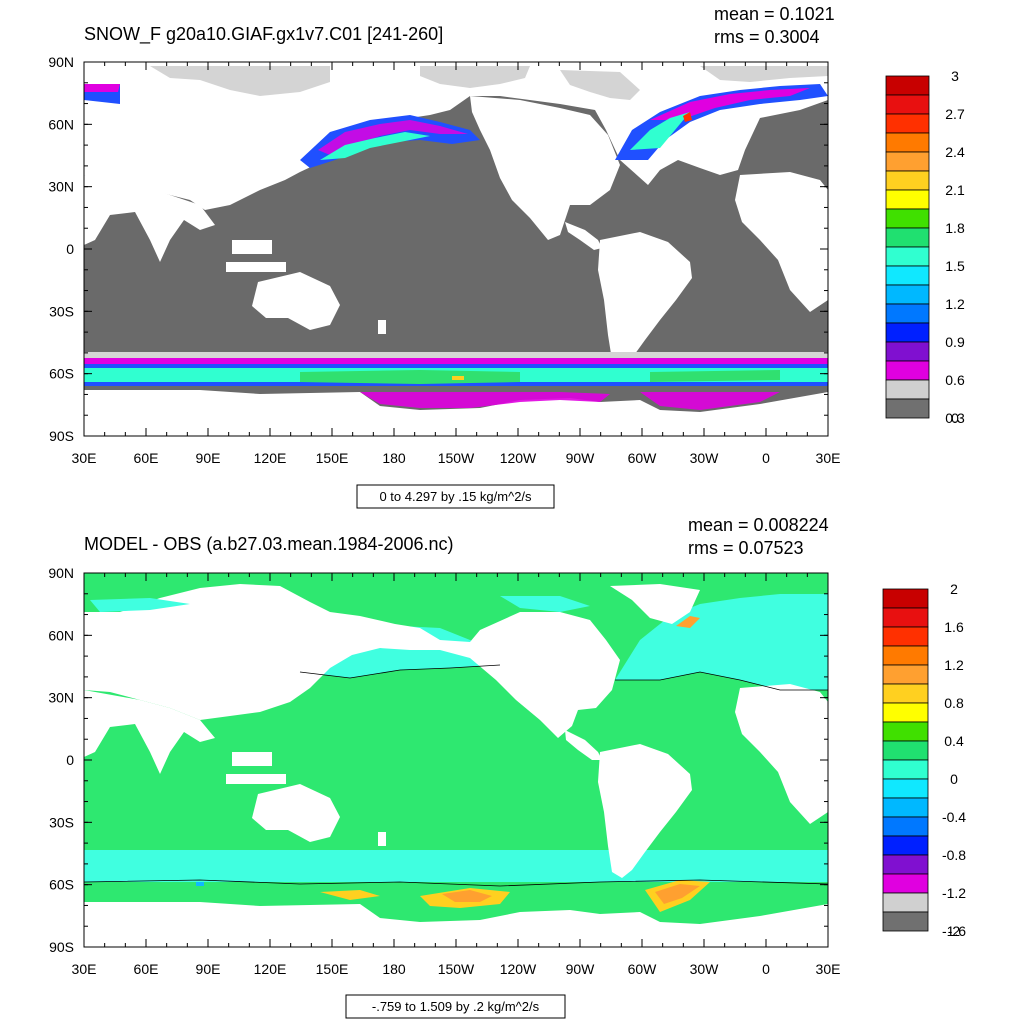 This screenshot has width=1024, height=1024. I want to click on lat-label: 0, so click(70, 249).